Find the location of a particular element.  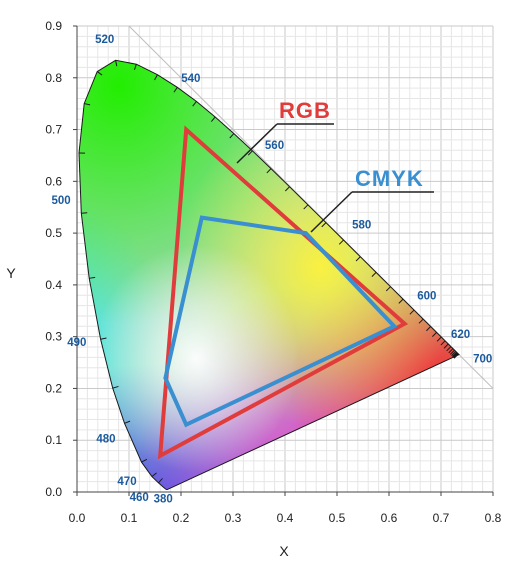

y-tick-label: 0.7 is located at coordinates (53, 130).